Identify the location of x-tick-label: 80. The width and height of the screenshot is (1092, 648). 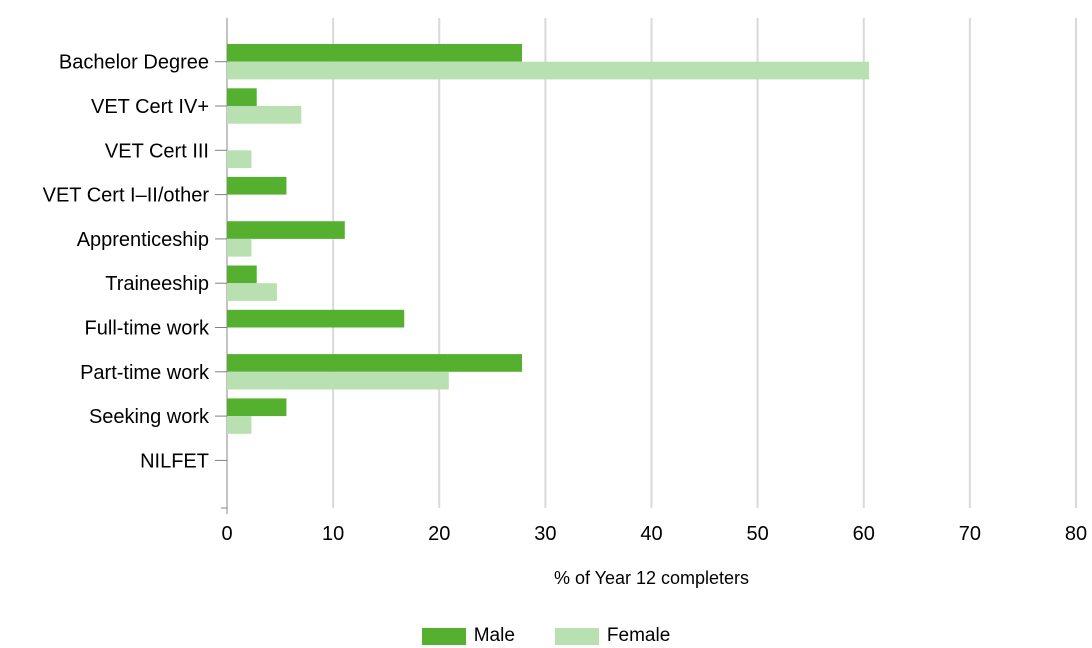
(1076, 534).